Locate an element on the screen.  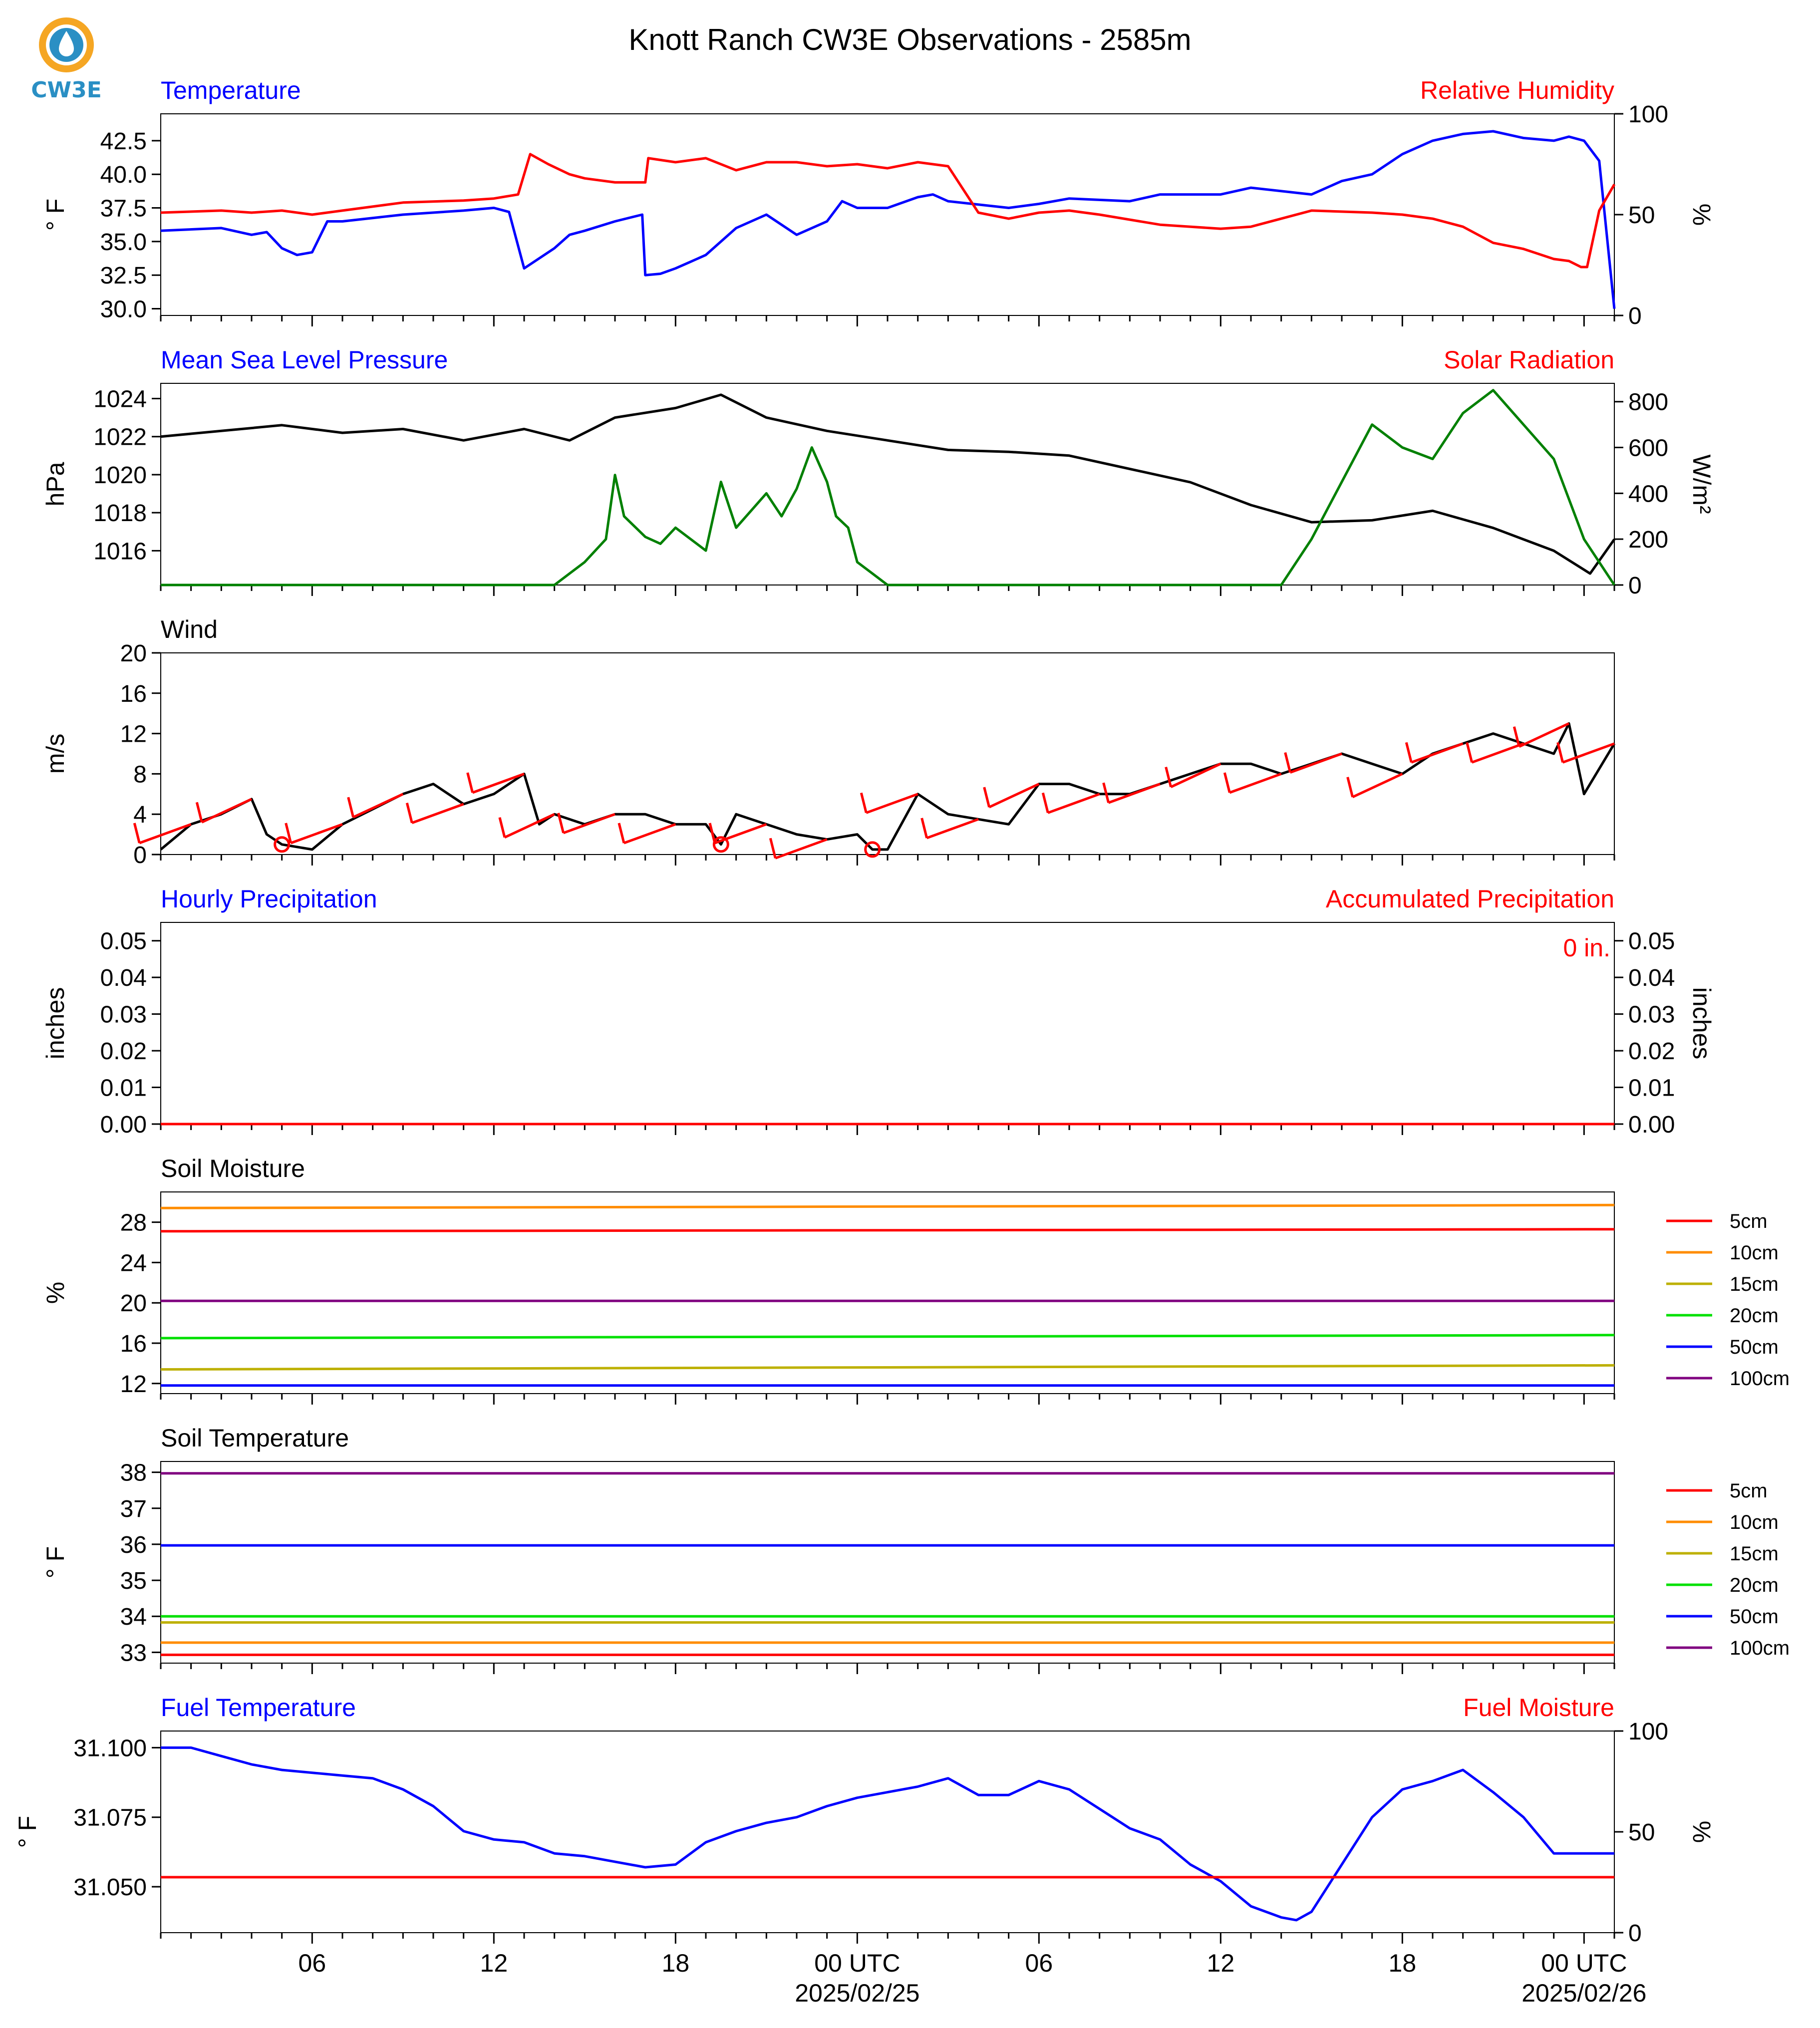
y-axis-label: m/s is located at coordinates (55, 754).